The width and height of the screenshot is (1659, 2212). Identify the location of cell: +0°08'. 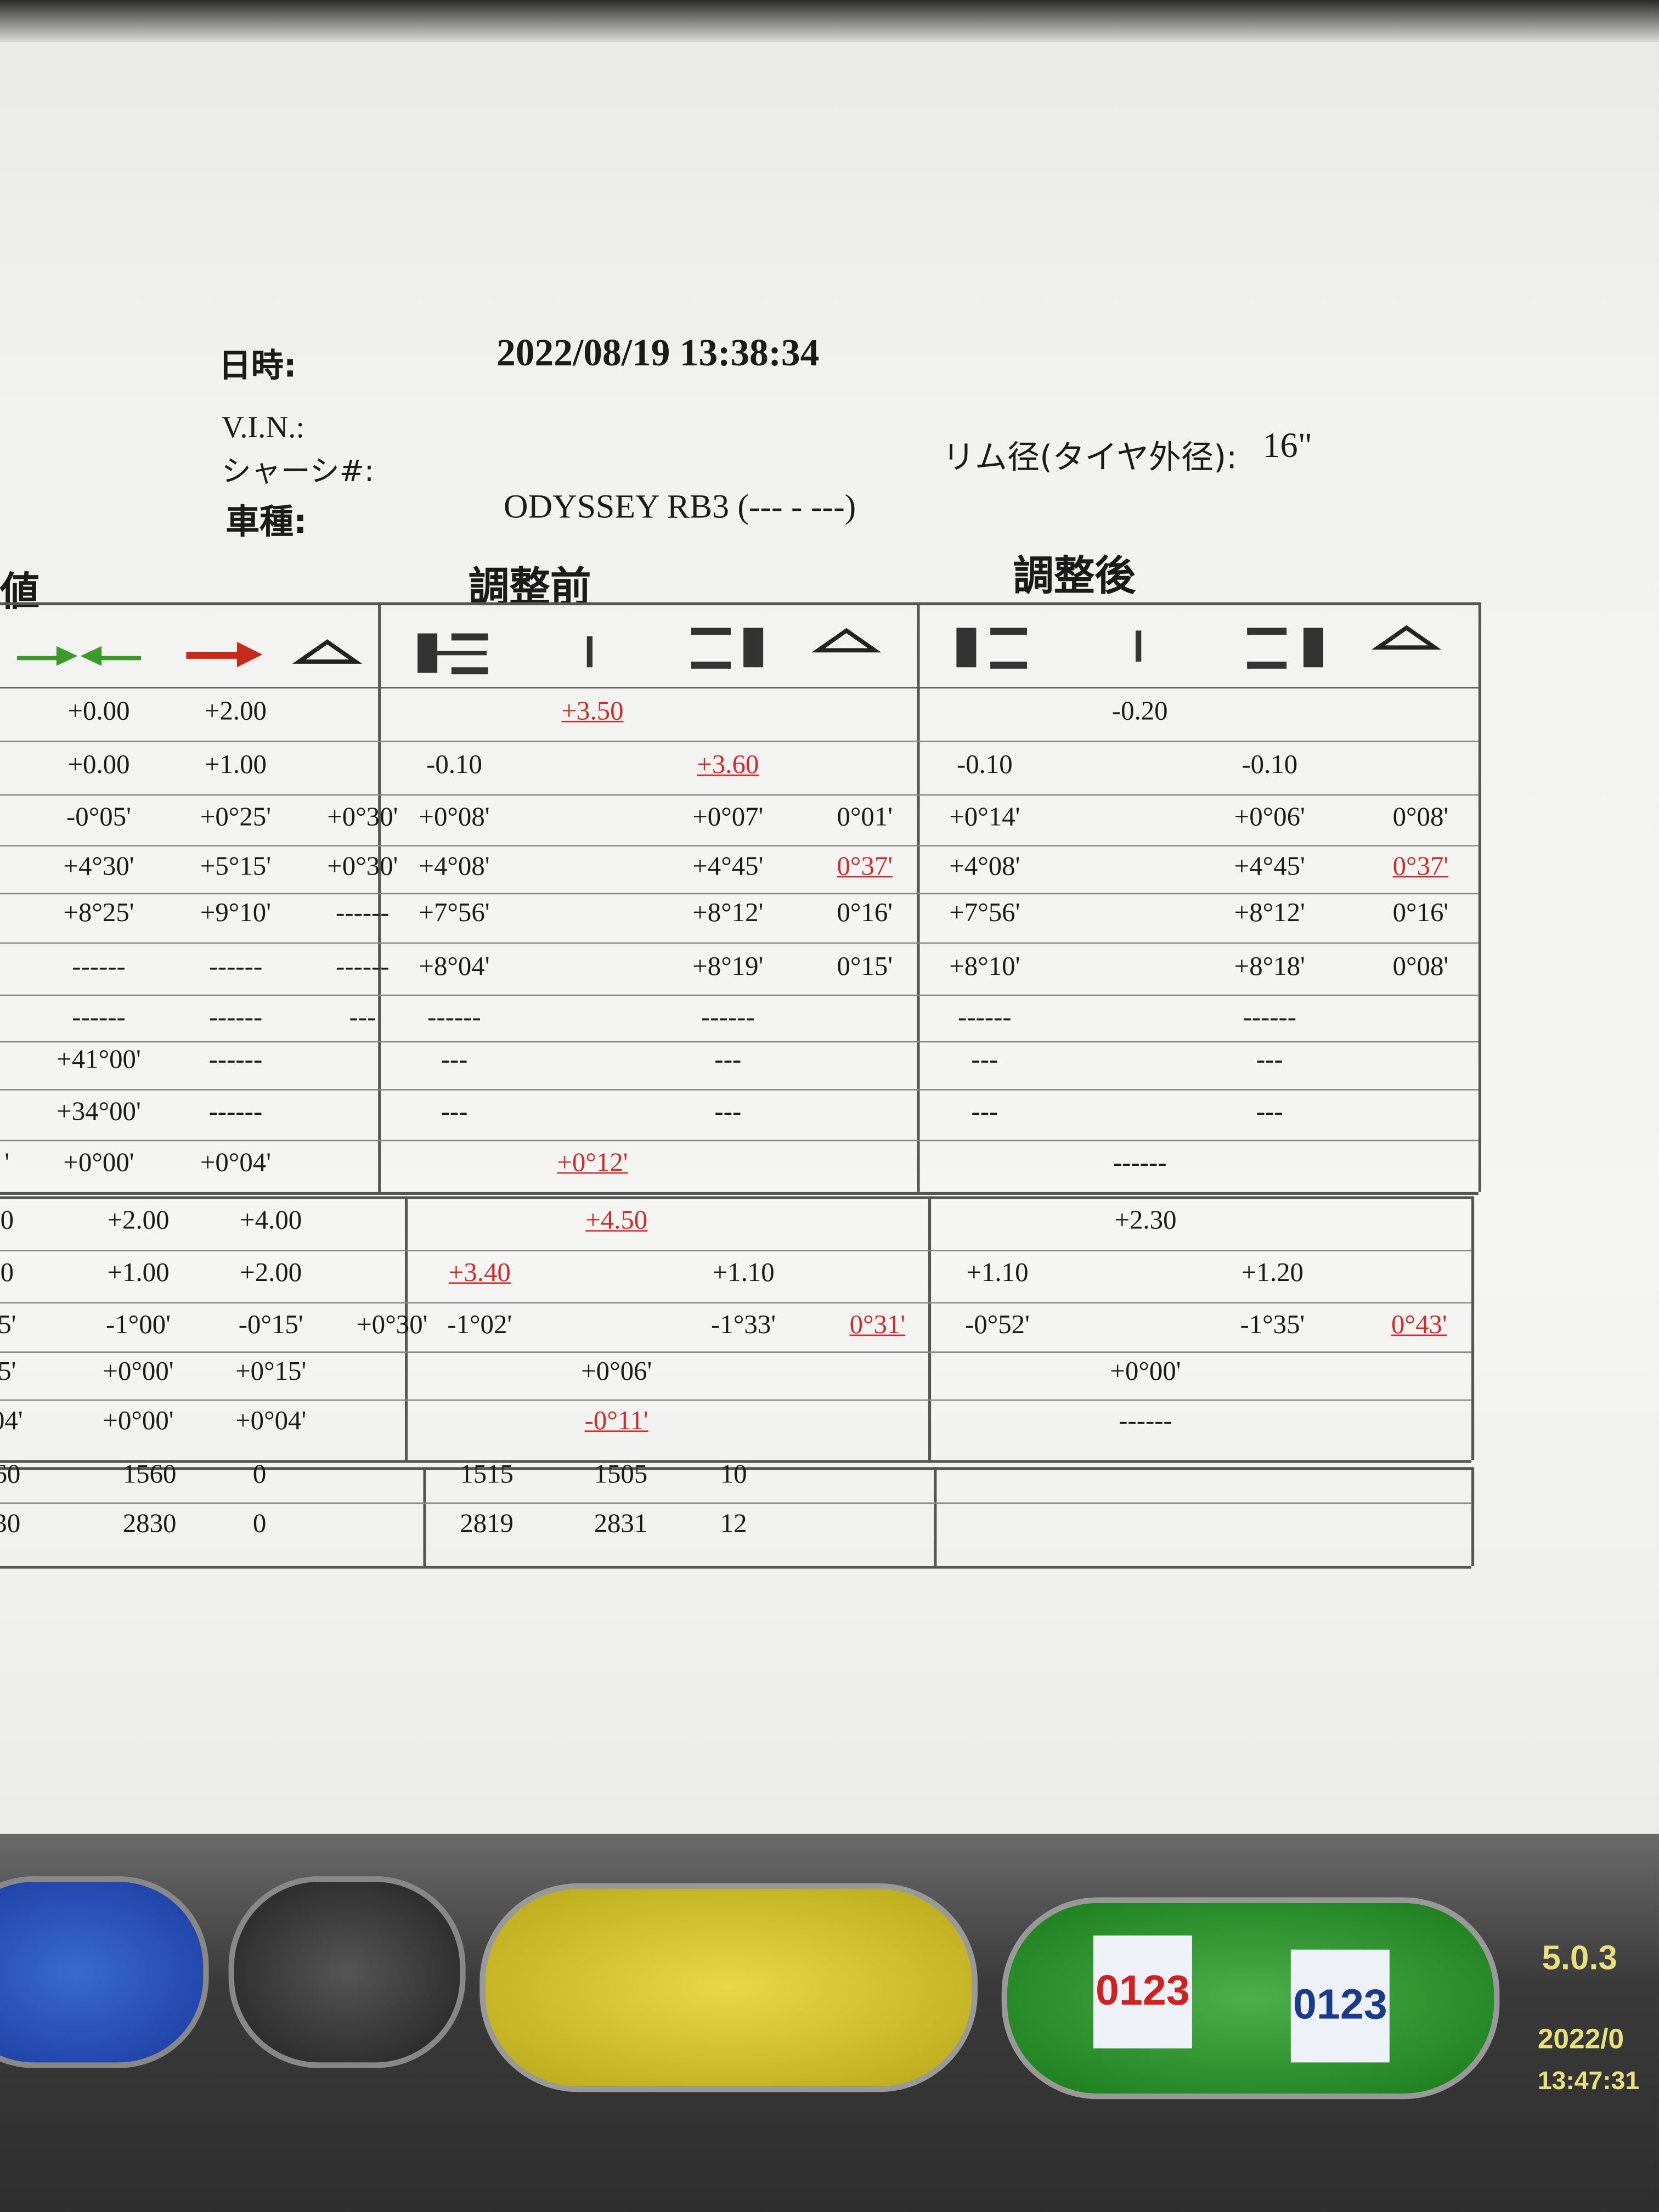
(454, 818).